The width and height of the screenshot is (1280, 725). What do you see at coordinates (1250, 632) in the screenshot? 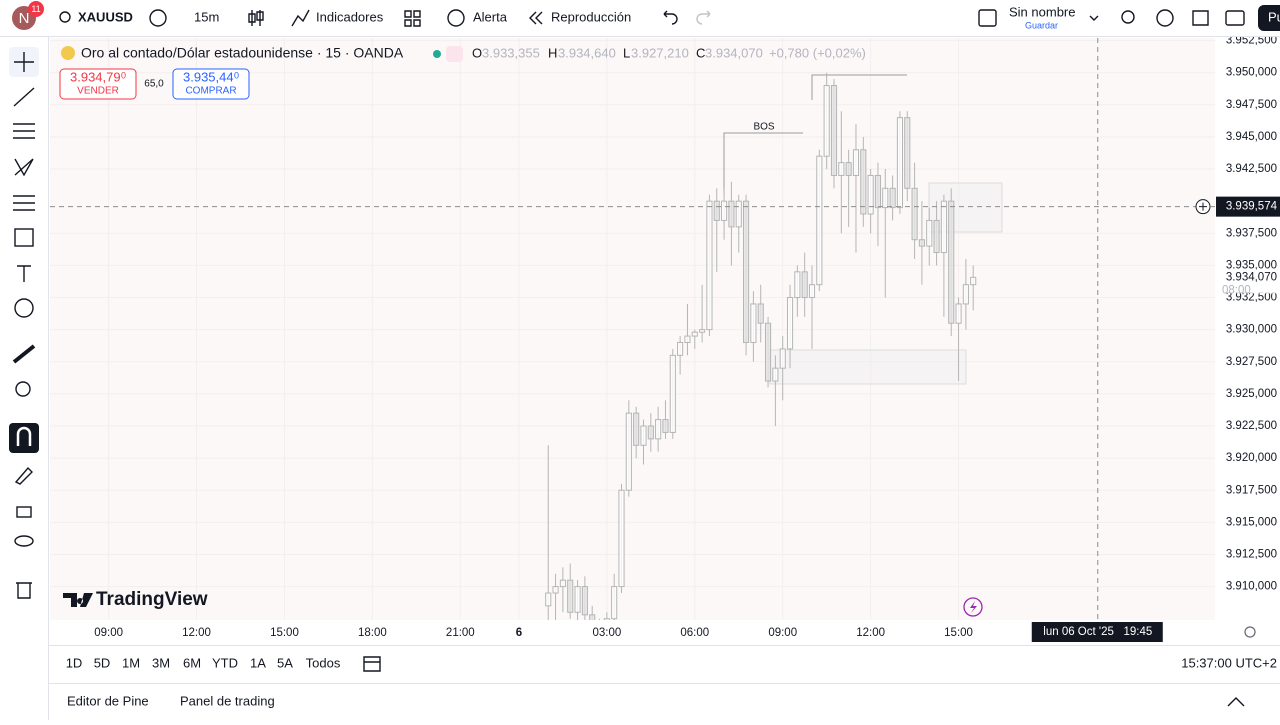
I see `settings-icon` at bounding box center [1250, 632].